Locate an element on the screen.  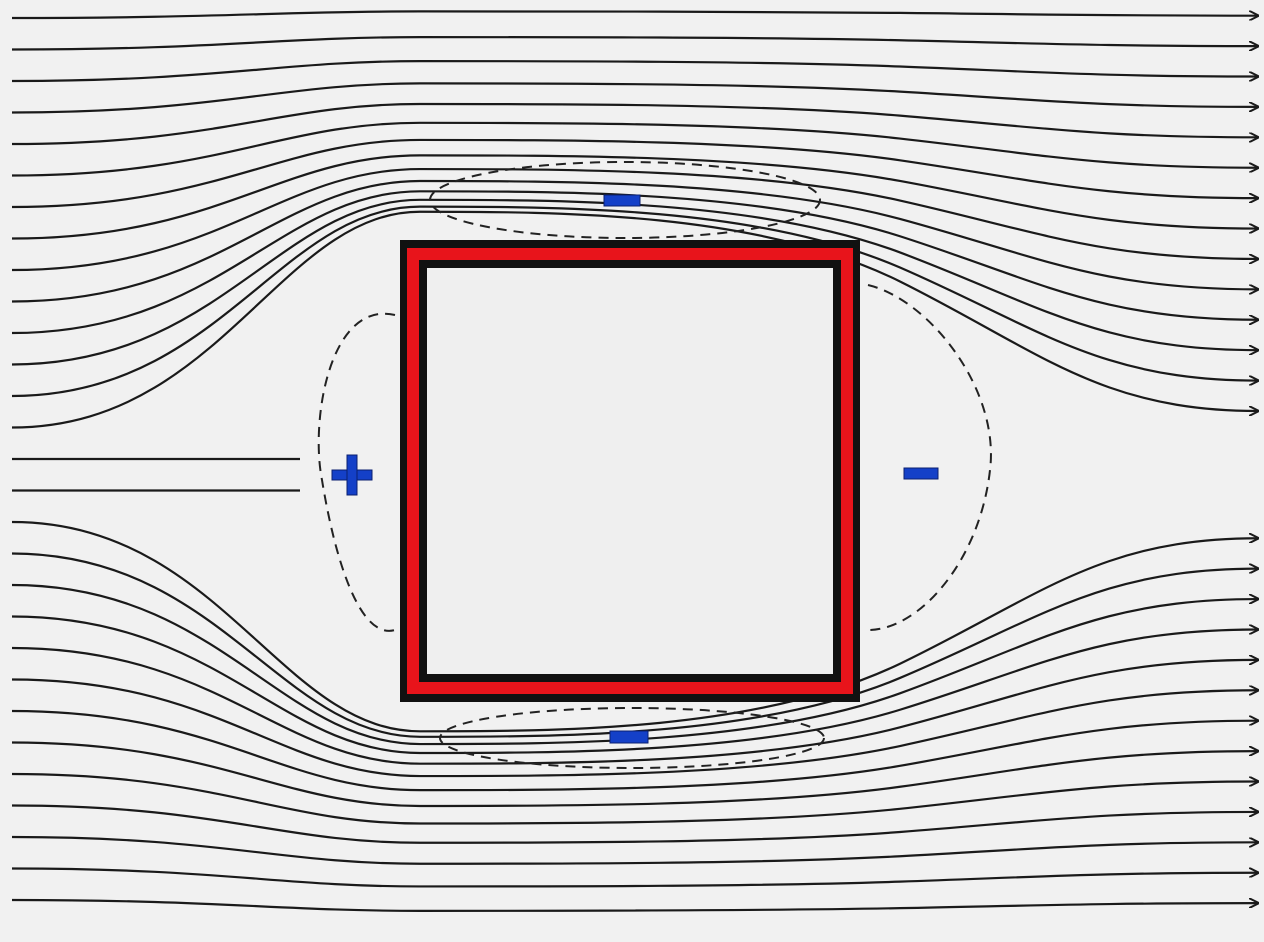
pressure-zone-leeward is located at coordinates (929, 457).